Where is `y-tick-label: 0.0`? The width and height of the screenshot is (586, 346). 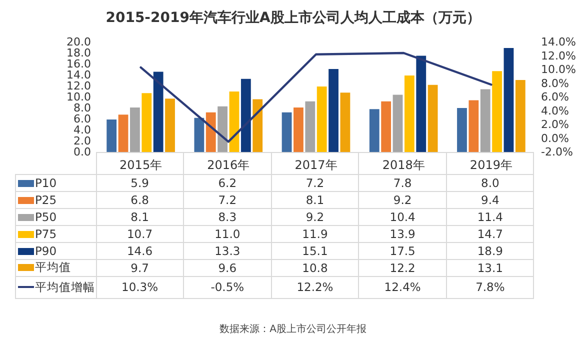 y-tick-label: 0.0 is located at coordinates (82, 152).